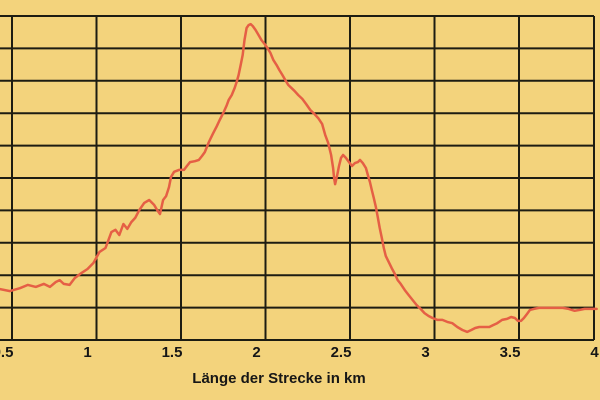 The width and height of the screenshot is (600, 400). What do you see at coordinates (594, 352) in the screenshot?
I see `x-tick-label: 4` at bounding box center [594, 352].